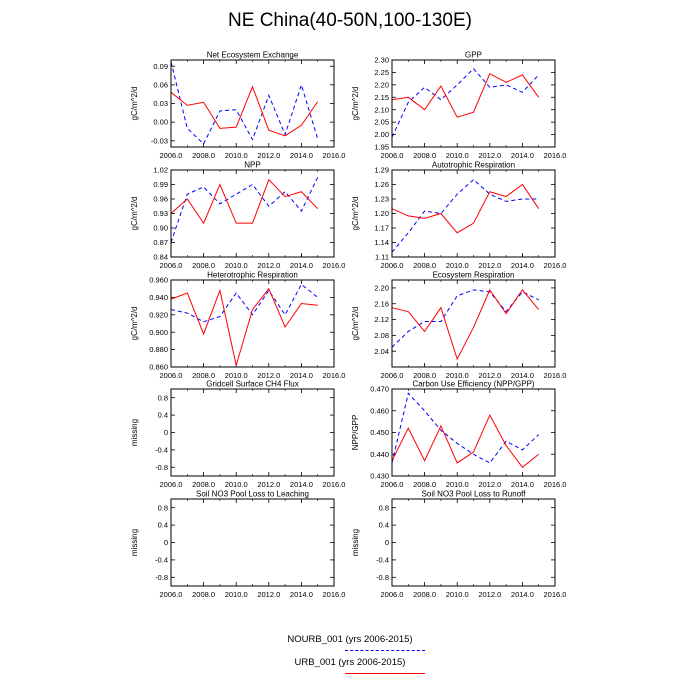 This screenshot has height=700, width=700. Describe the element at coordinates (159, 140) in the screenshot. I see `panel-1-ytick-label: -0.03` at that location.